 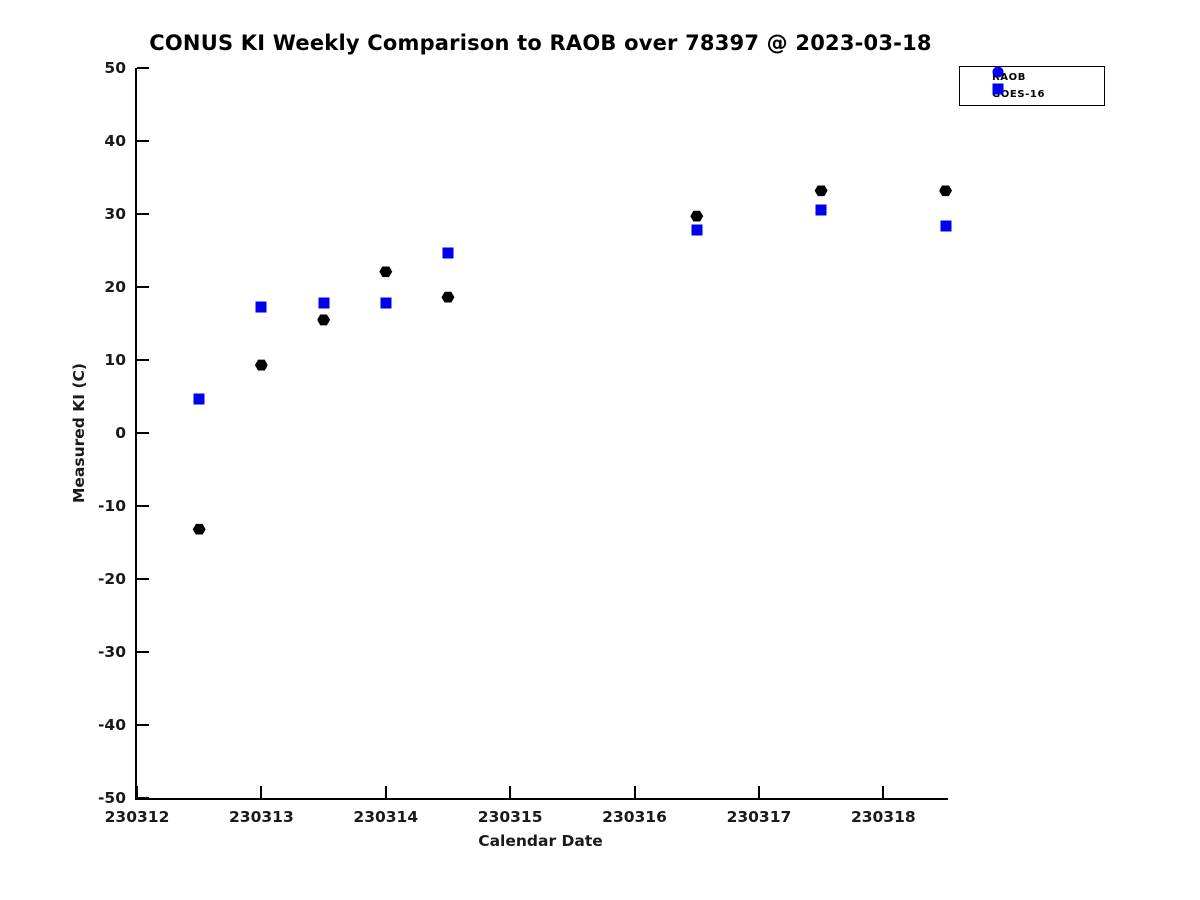 I want to click on x-axis-label: Calendar Date, so click(x=540, y=841).